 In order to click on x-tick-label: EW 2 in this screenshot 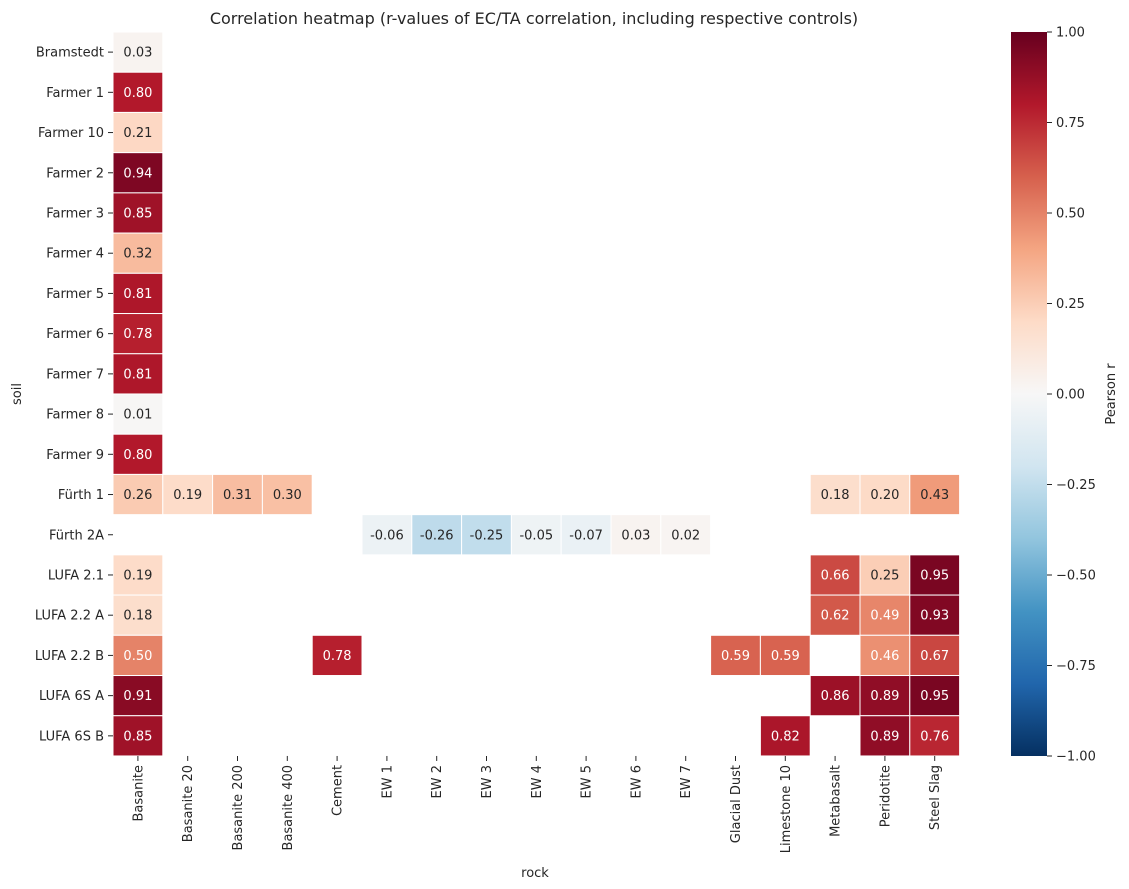, I will do `click(437, 781)`.